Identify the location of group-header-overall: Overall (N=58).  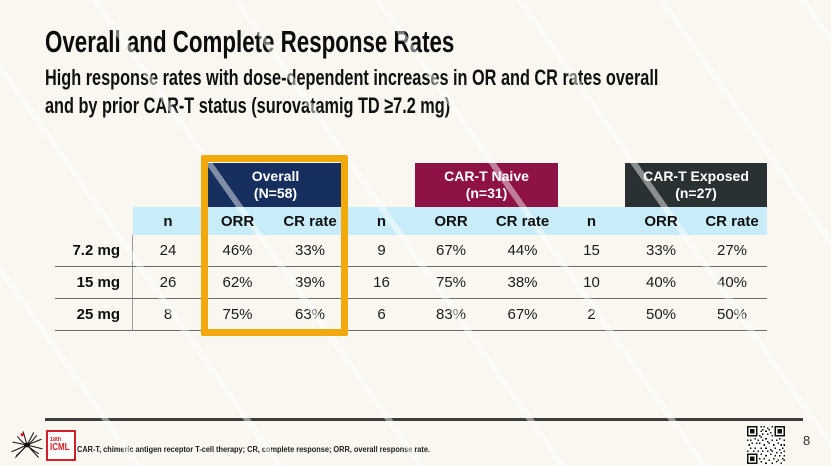
(275, 185).